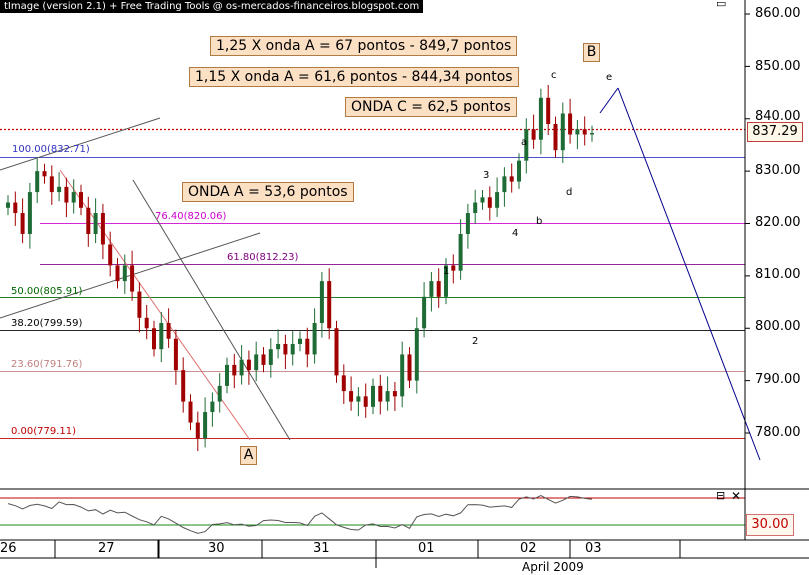 The image size is (809, 575). What do you see at coordinates (515, 233) in the screenshot?
I see `wave-4-label: 4` at bounding box center [515, 233].